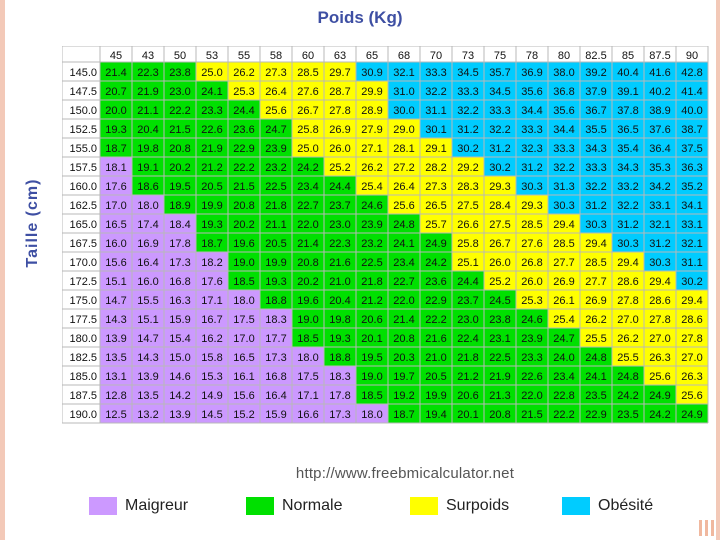 This screenshot has height=540, width=720. I want to click on bmi-cell-value: 39.2, so click(595, 73).